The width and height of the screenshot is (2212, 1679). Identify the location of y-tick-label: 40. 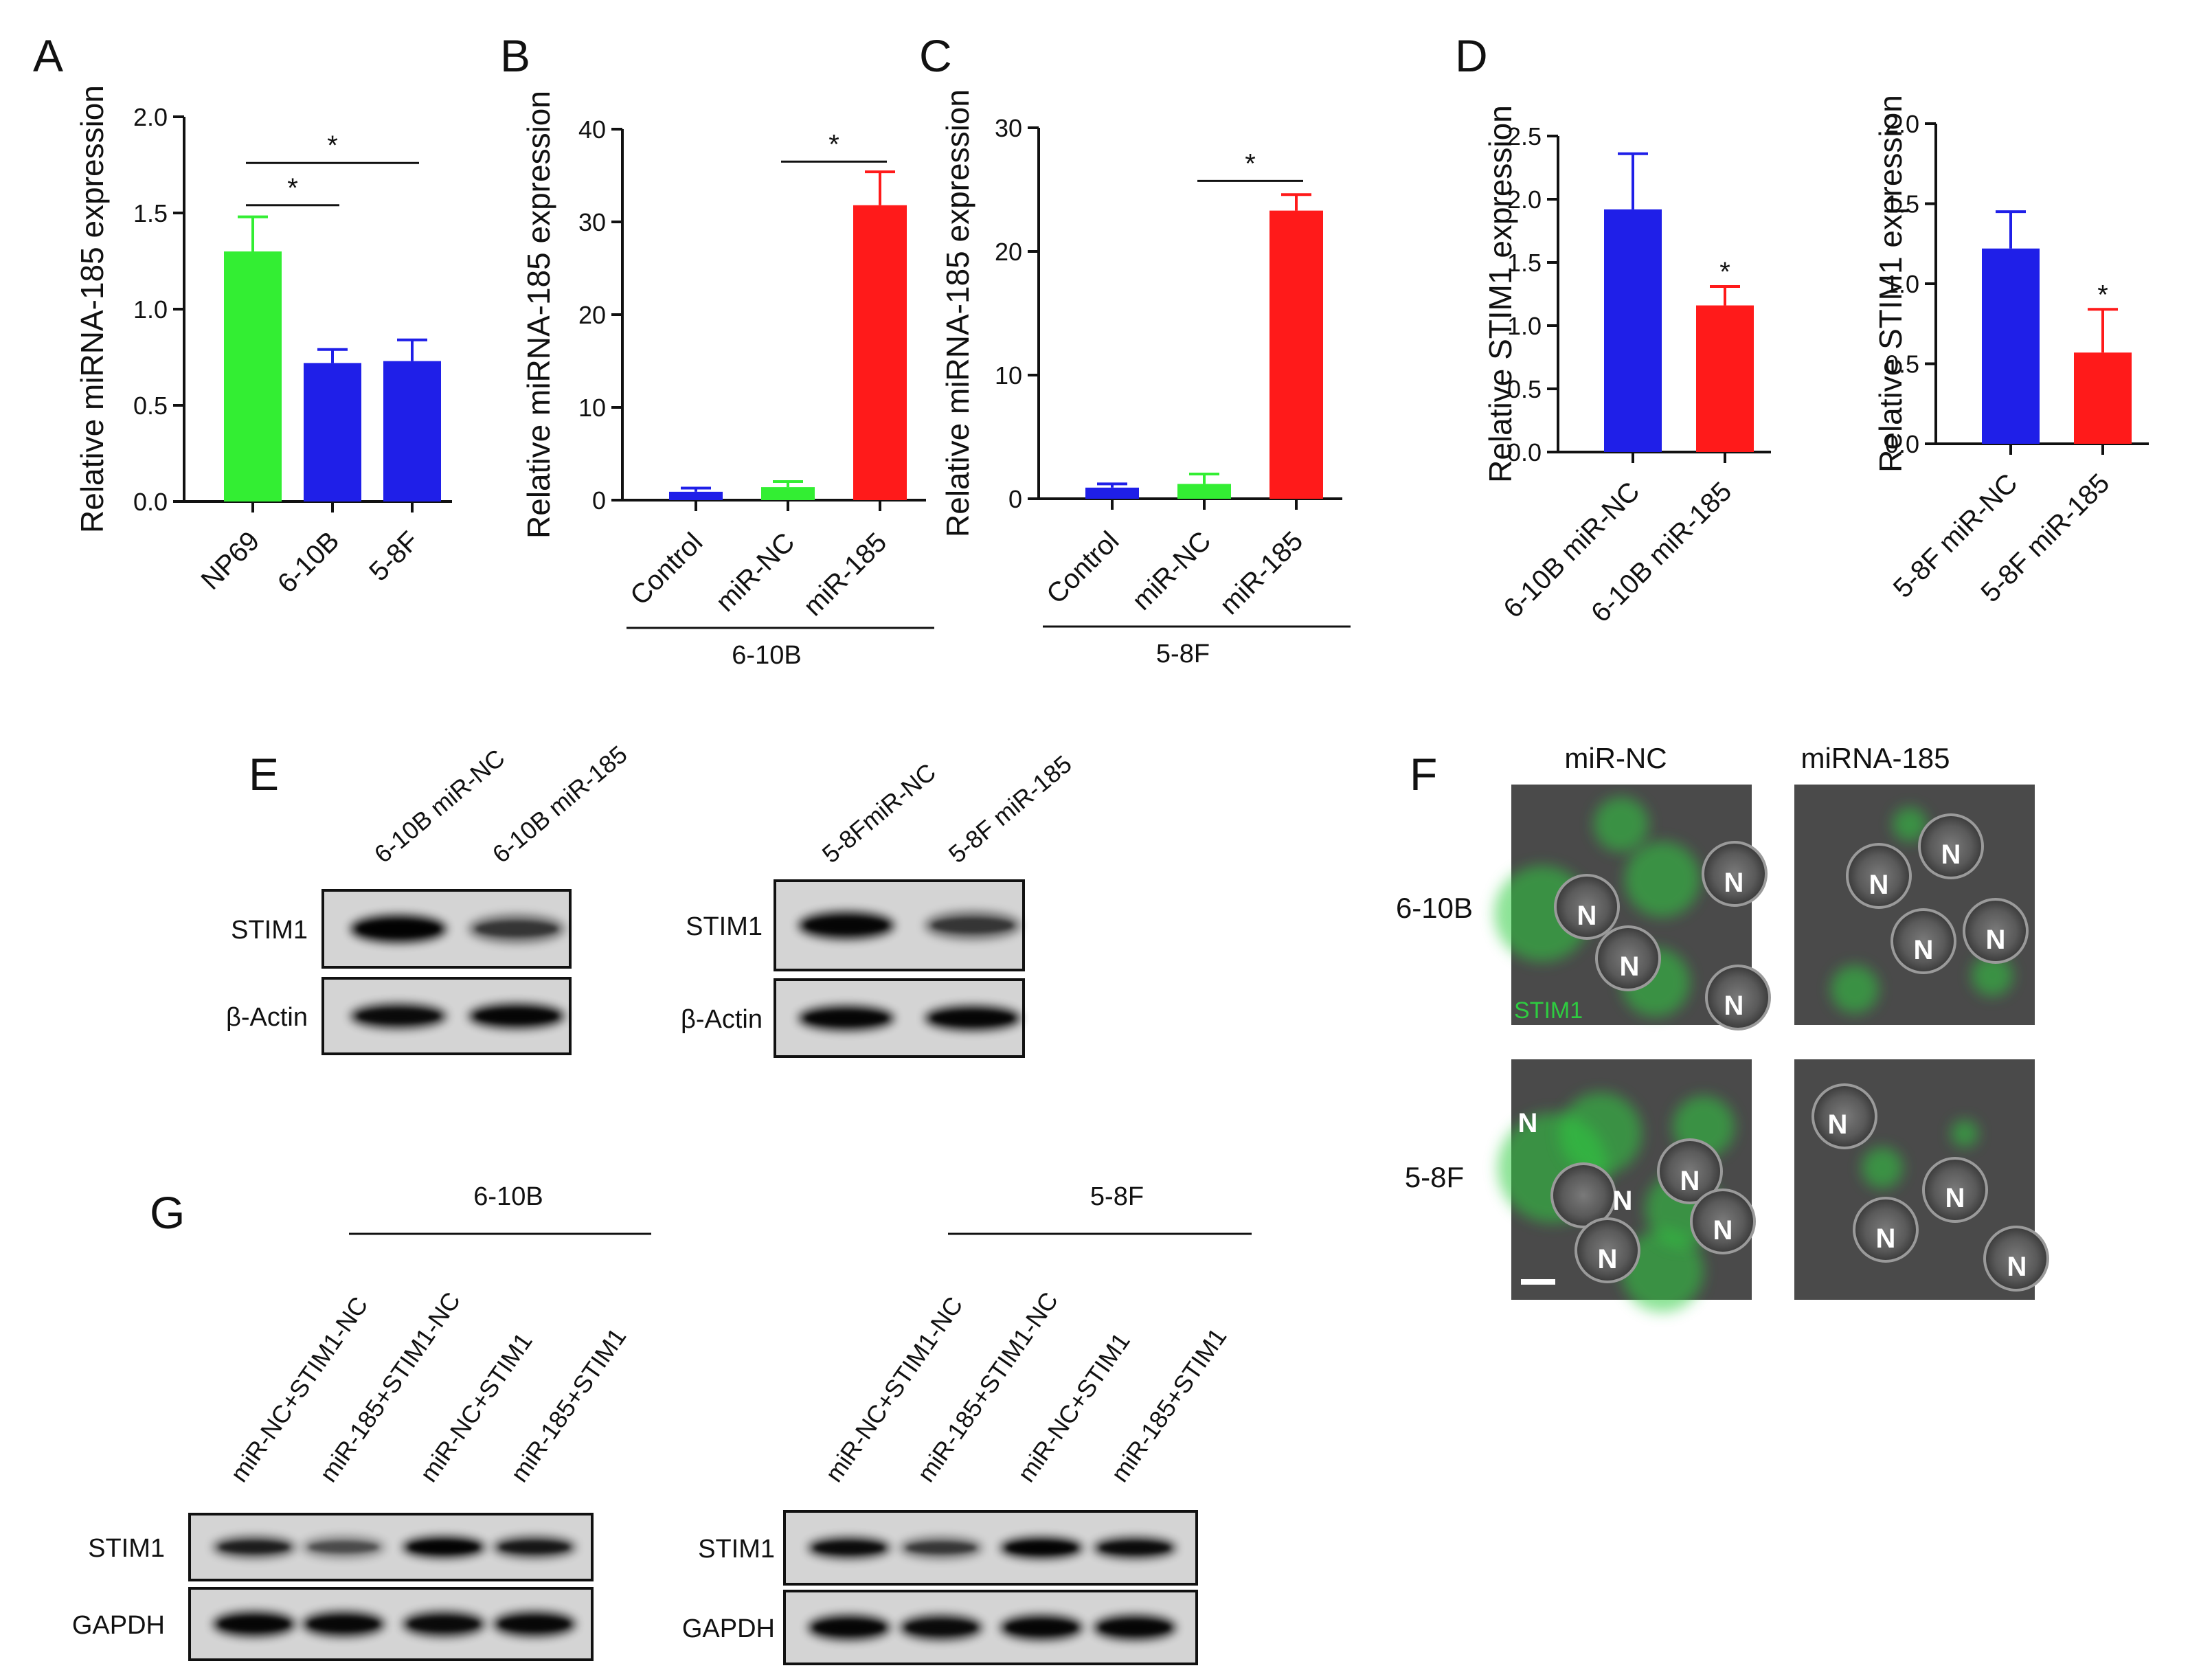
(592, 129).